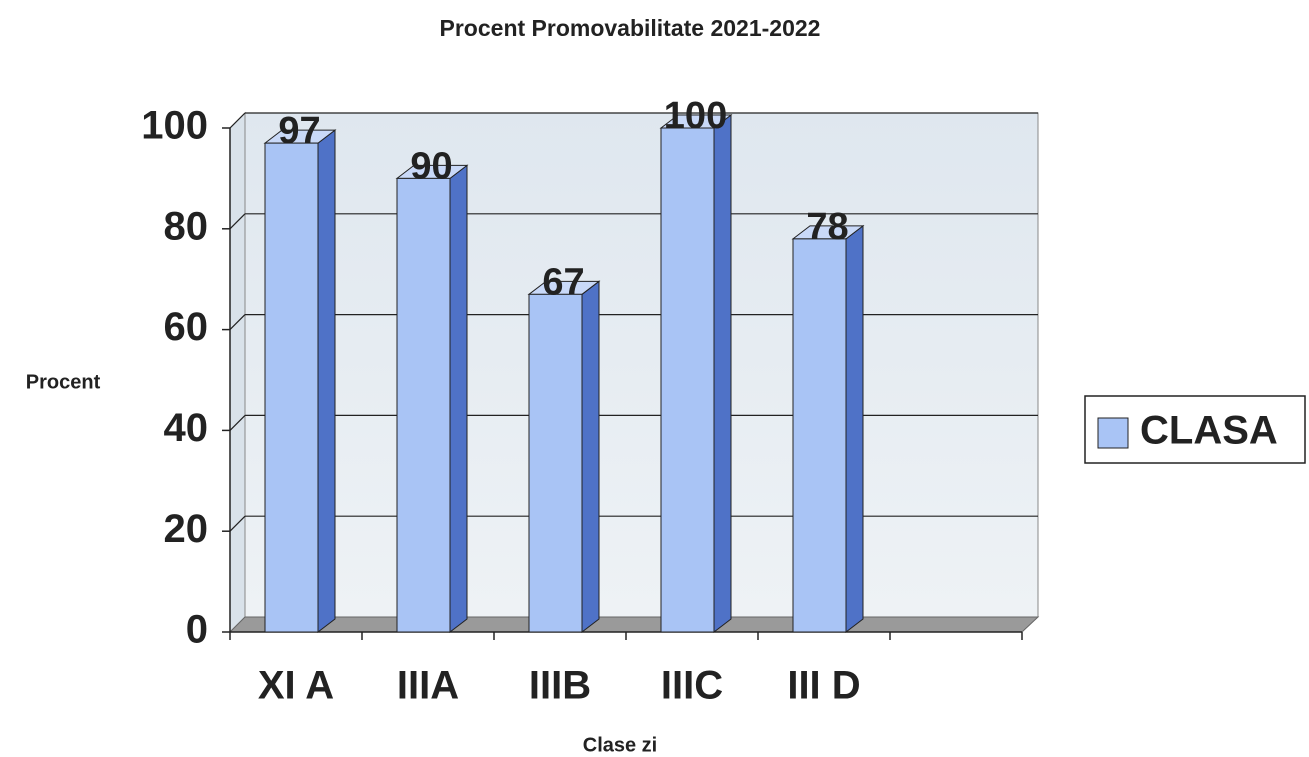 The height and width of the screenshot is (757, 1309). Describe the element at coordinates (620, 745) in the screenshot. I see `x-axis-label: Clase zi` at that location.